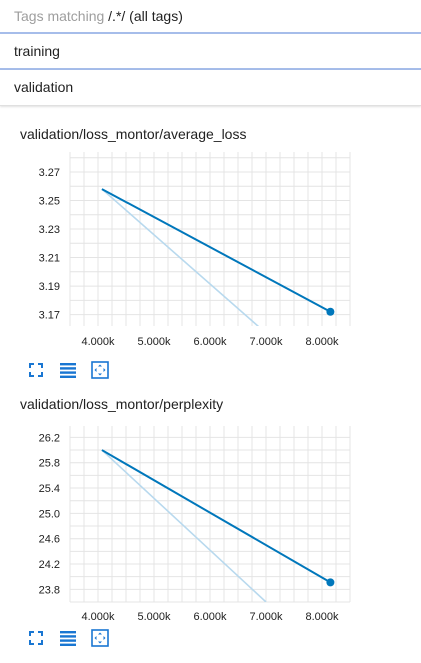 The width and height of the screenshot is (421, 663). Describe the element at coordinates (122, 404) in the screenshot. I see `chart-title: validation/loss_montor/perplexity` at that location.